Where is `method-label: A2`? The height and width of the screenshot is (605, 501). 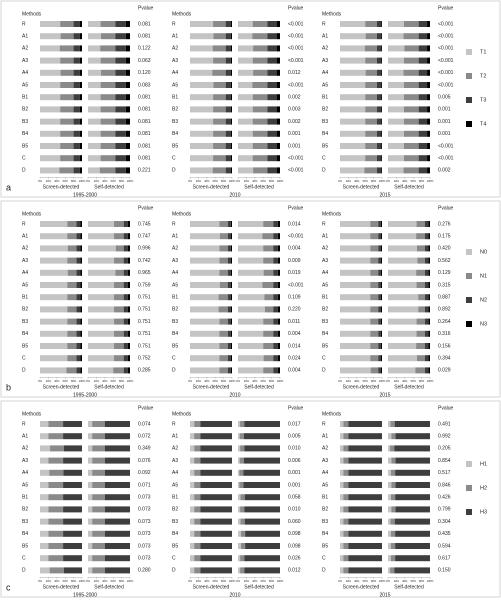 method-label: A2 is located at coordinates (325, 249).